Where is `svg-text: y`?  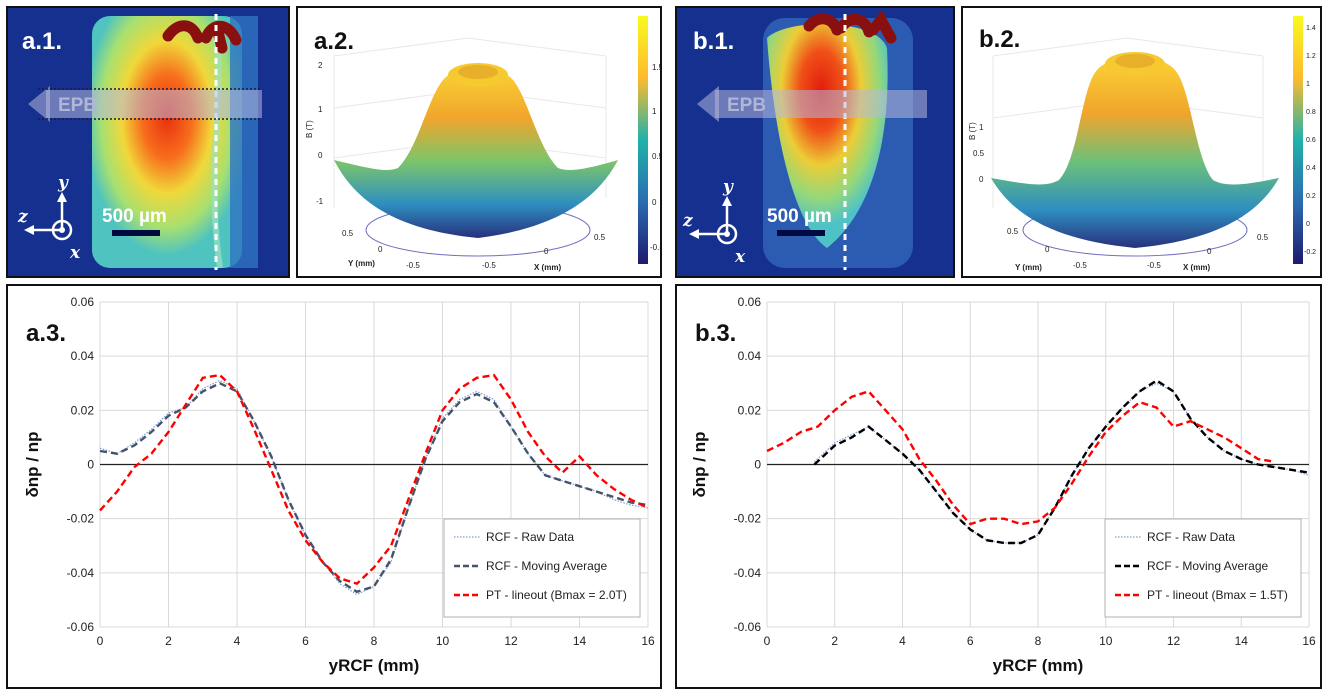
svg-text: y is located at coordinates (728, 187).